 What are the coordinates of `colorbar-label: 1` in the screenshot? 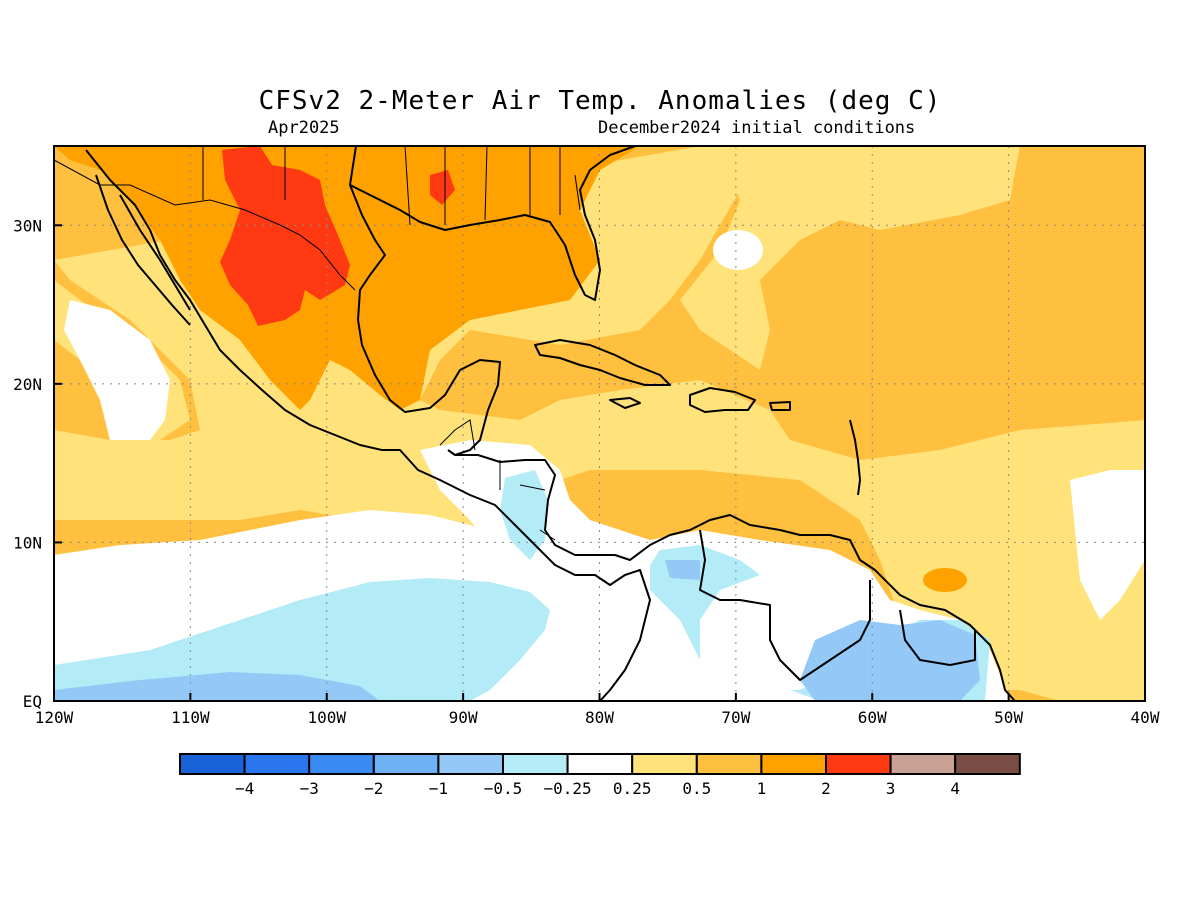 It's located at (762, 788).